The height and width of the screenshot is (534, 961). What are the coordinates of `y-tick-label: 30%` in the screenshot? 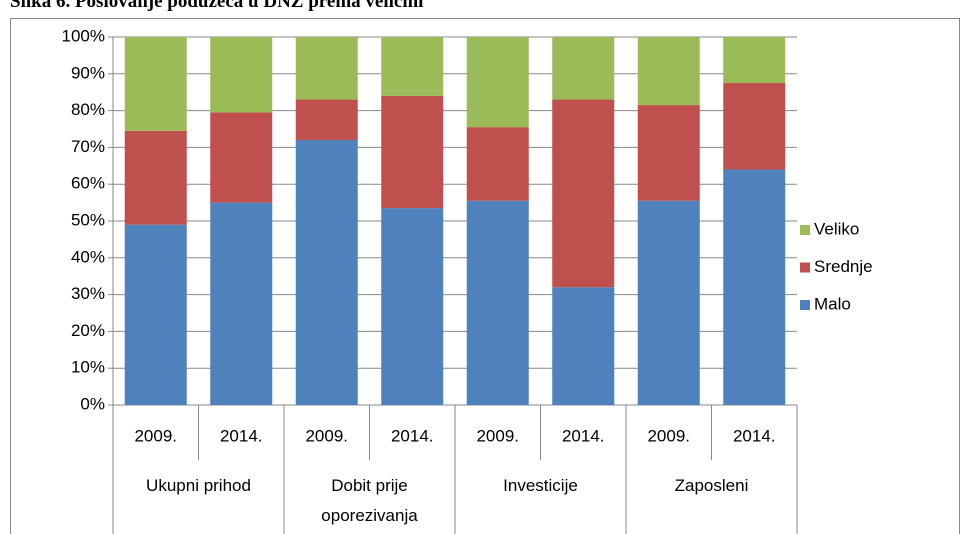 It's located at (88, 293).